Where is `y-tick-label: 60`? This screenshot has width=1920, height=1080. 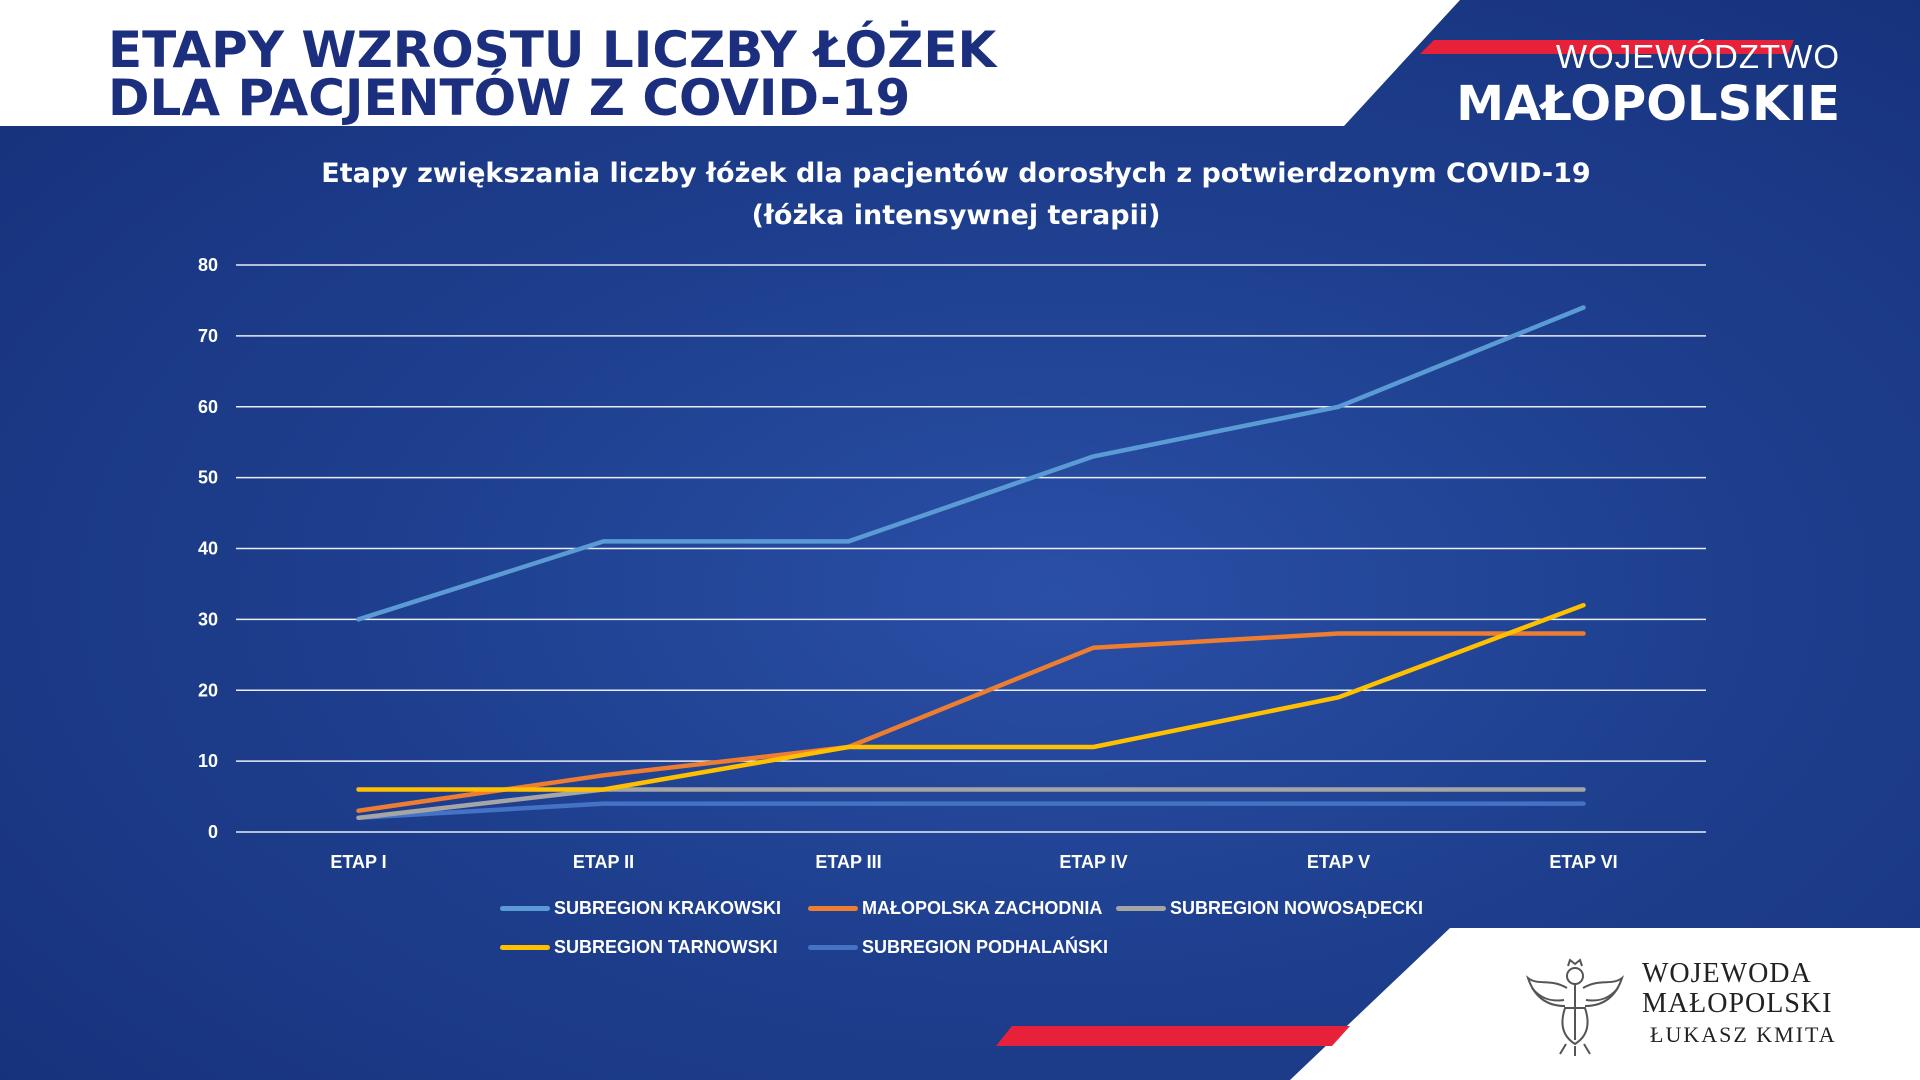
y-tick-label: 60 is located at coordinates (208, 407).